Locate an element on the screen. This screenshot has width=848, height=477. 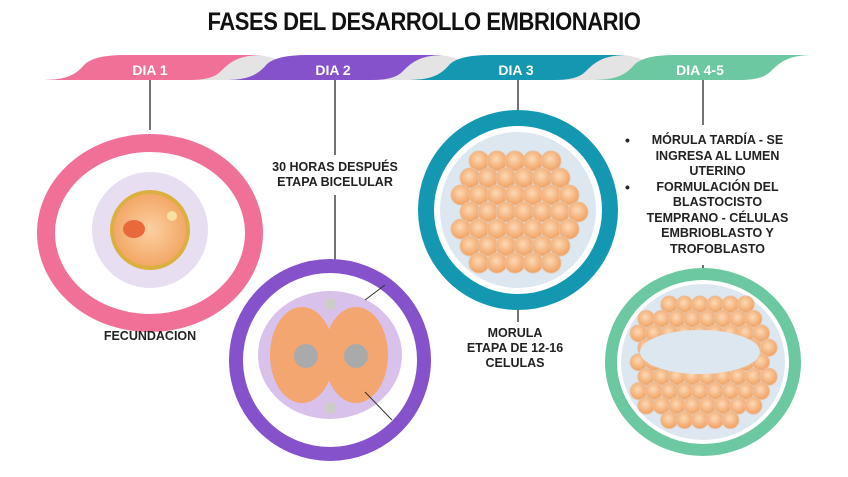
caption-line: MORULA is located at coordinates (515, 333).